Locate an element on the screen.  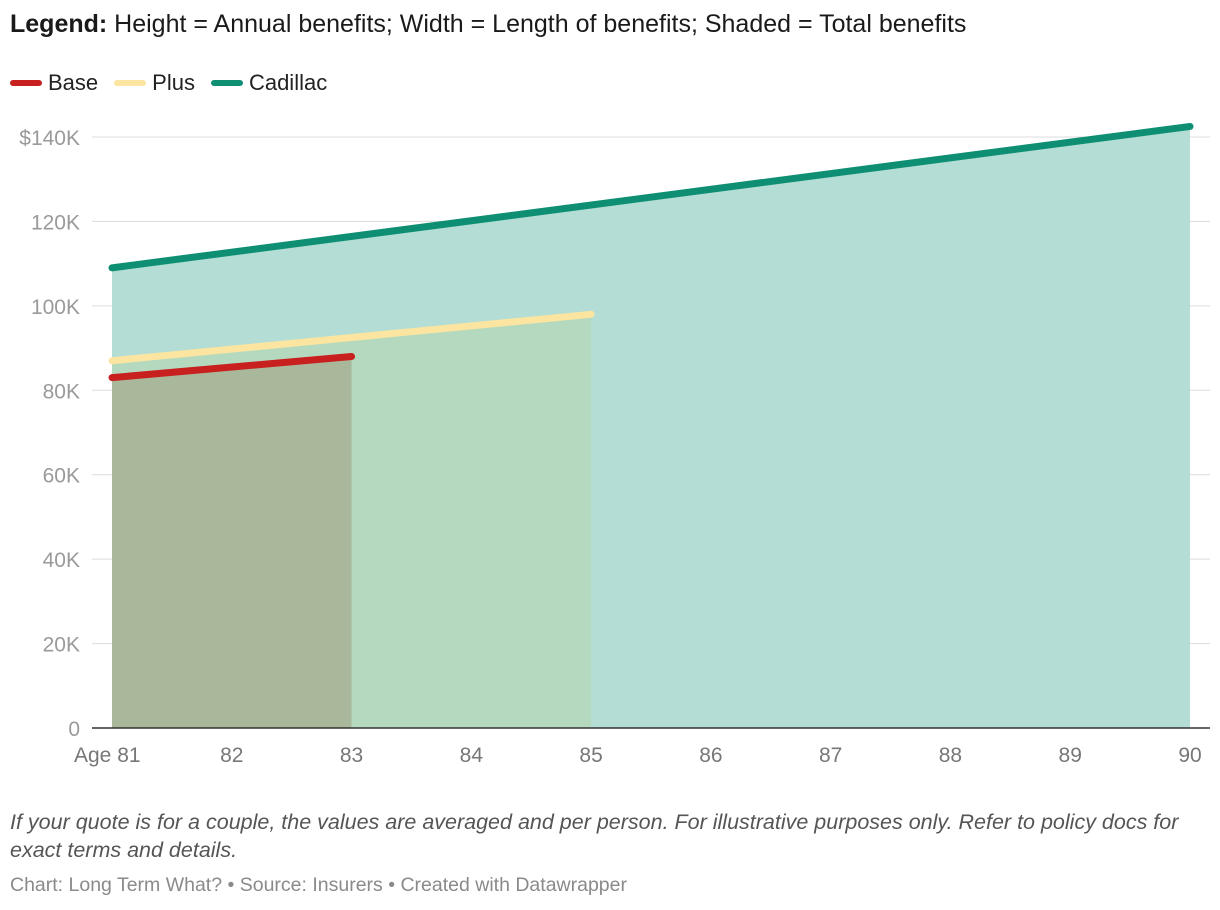
y-tick-label: 80K is located at coordinates (61, 391).